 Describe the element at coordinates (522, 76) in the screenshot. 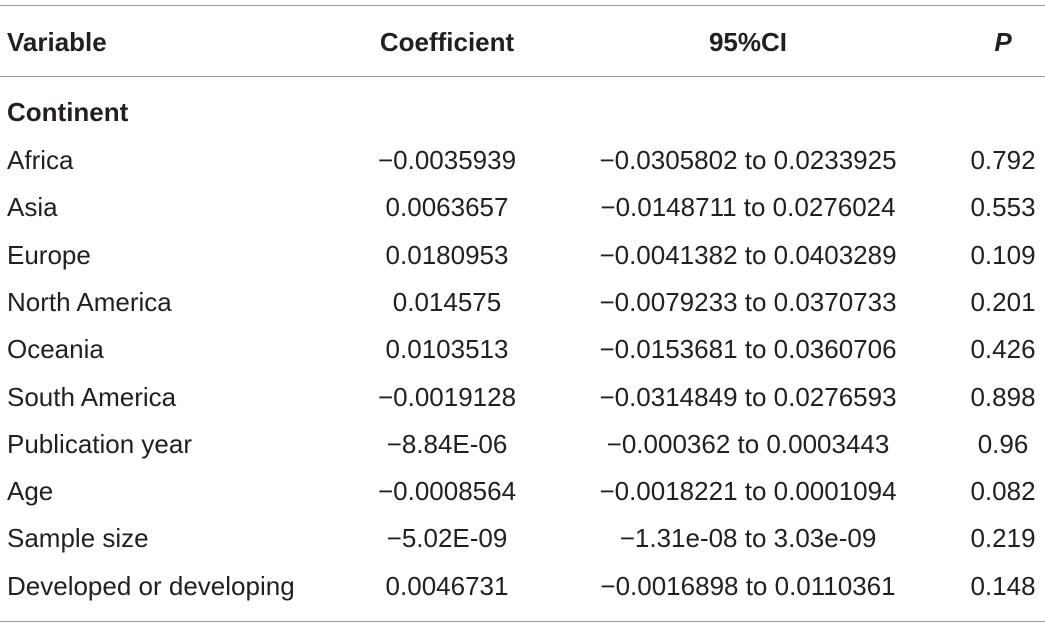

I see `header-rule` at that location.